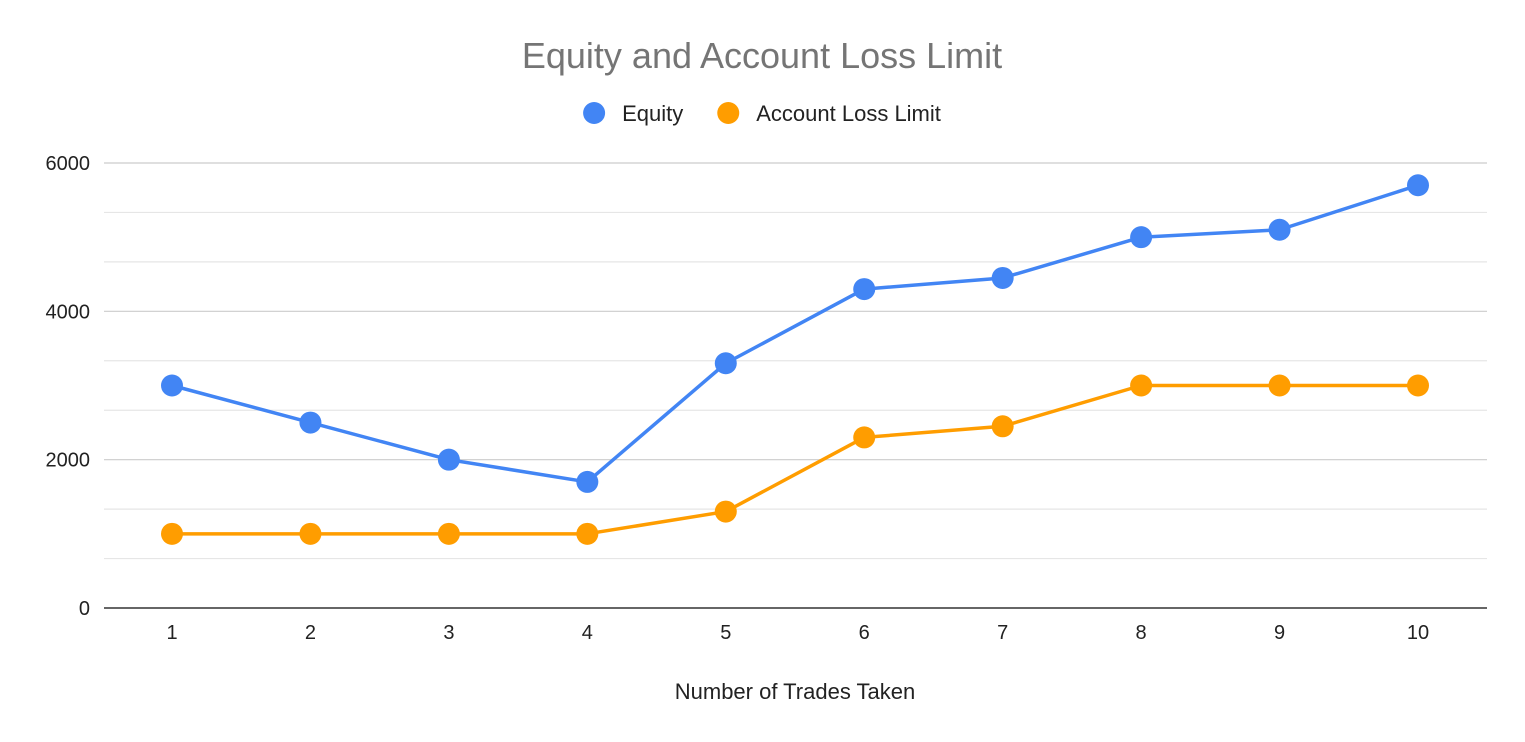 Image resolution: width=1525 pixels, height=742 pixels. What do you see at coordinates (762, 55) in the screenshot?
I see `chart-title: Equity and Account Loss Limit` at bounding box center [762, 55].